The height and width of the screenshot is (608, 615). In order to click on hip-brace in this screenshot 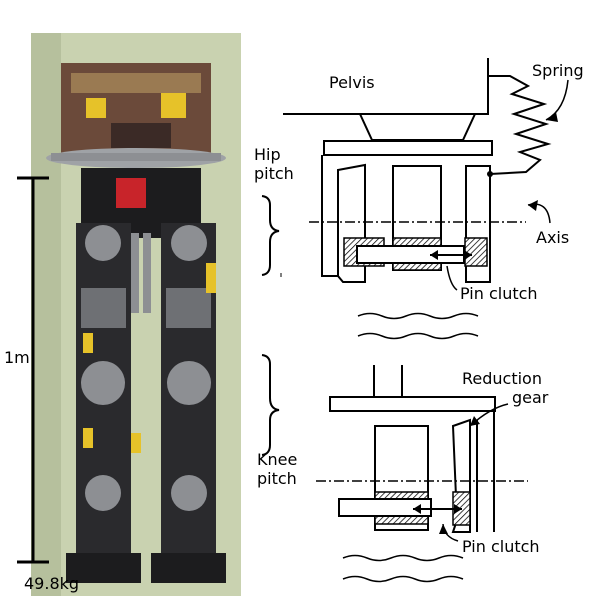, I will do `click(270, 235)`.